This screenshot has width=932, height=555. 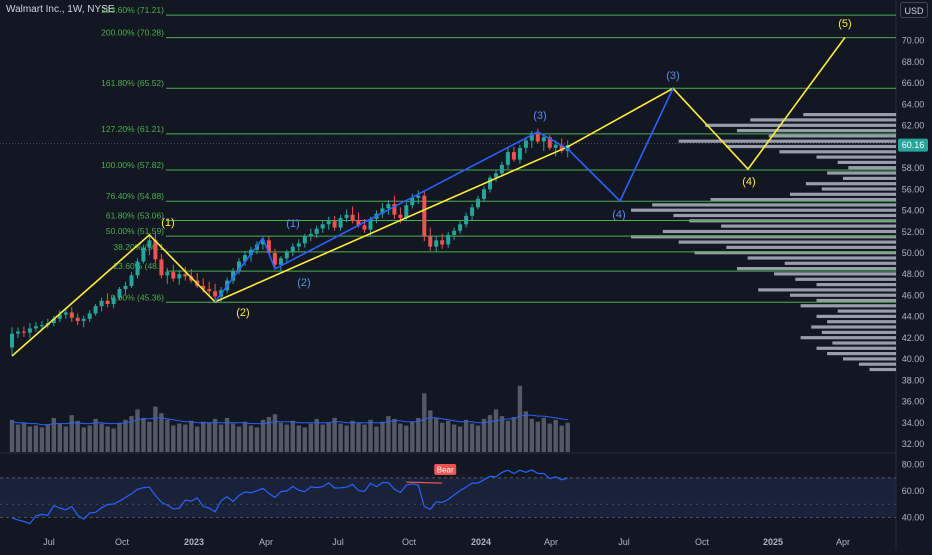 I want to click on price-tick-label: 54.00, so click(x=913, y=211).